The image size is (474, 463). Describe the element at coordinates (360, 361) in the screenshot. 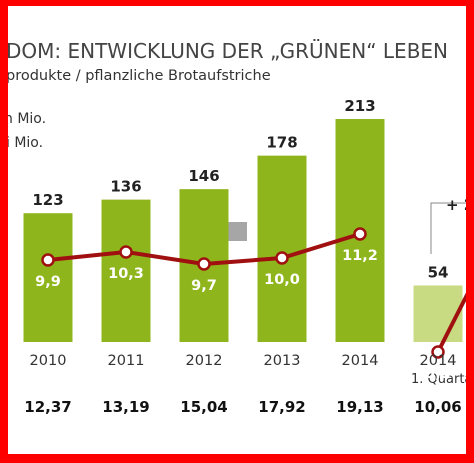

I see `x-tick-label-4: 2014` at that location.